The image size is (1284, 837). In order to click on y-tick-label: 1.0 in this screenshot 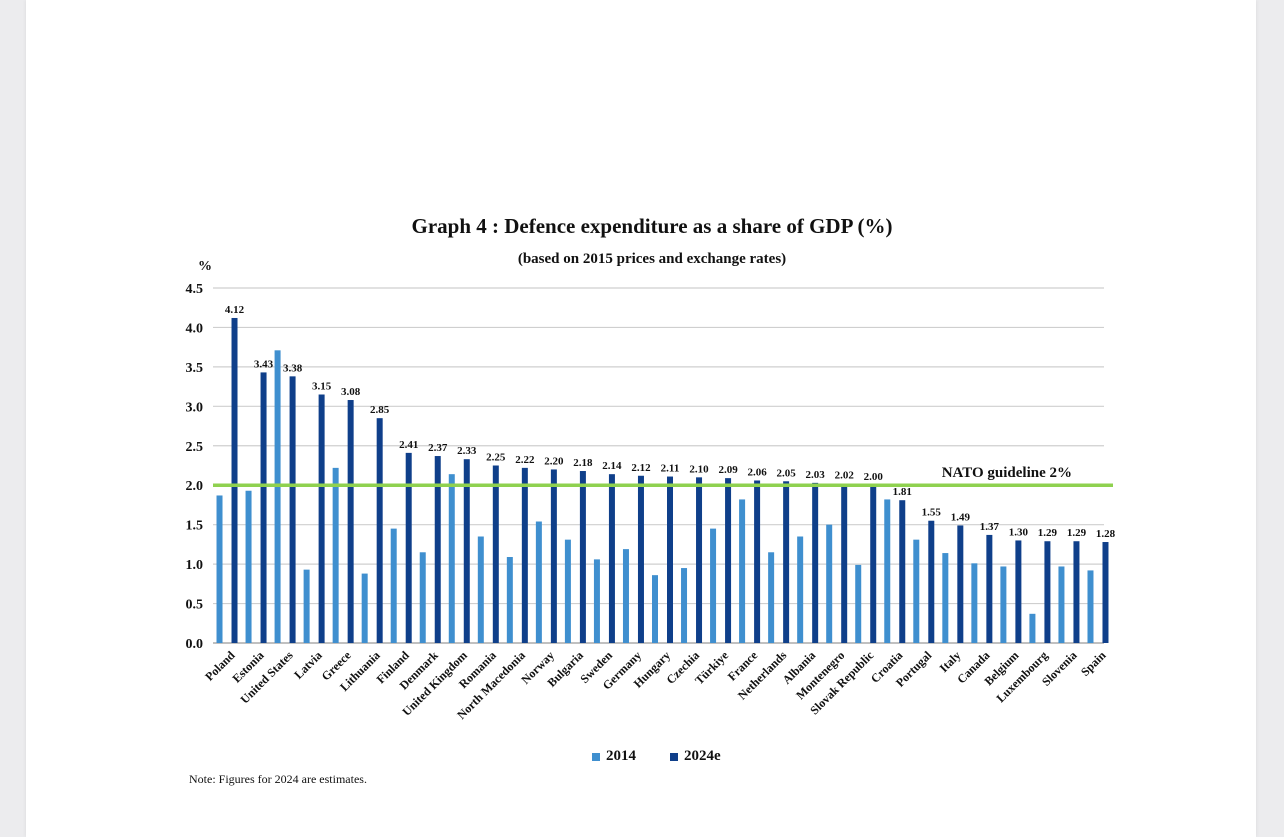, I will do `click(195, 565)`.